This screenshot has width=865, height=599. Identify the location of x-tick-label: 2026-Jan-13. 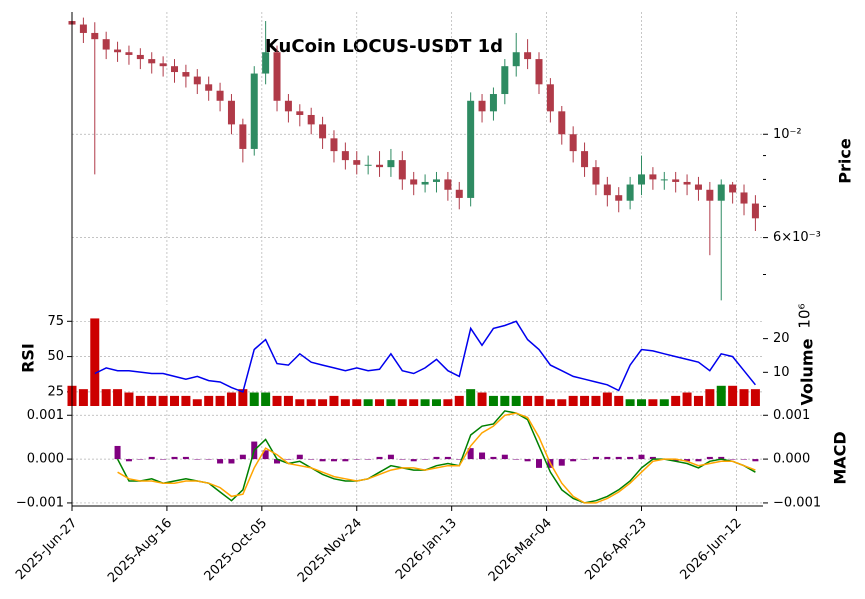
(426, 549).